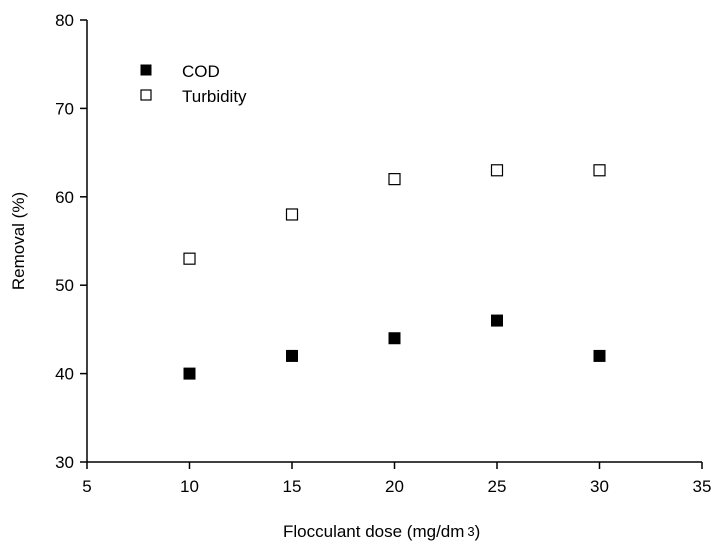 This screenshot has height=542, width=713. What do you see at coordinates (214, 96) in the screenshot?
I see `legend-label-turbidity: Turbidity` at bounding box center [214, 96].